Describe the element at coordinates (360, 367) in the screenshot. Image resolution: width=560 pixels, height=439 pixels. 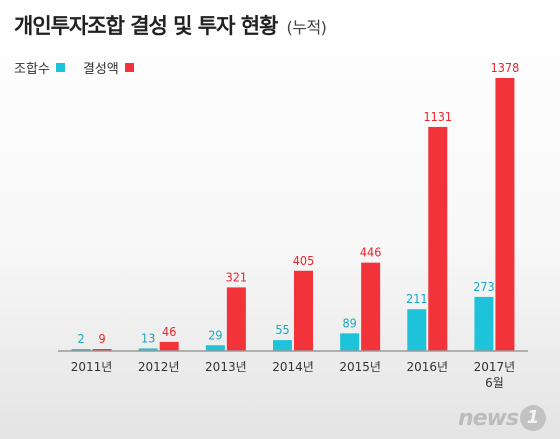
I see `x-tick-label: 2015년` at that location.